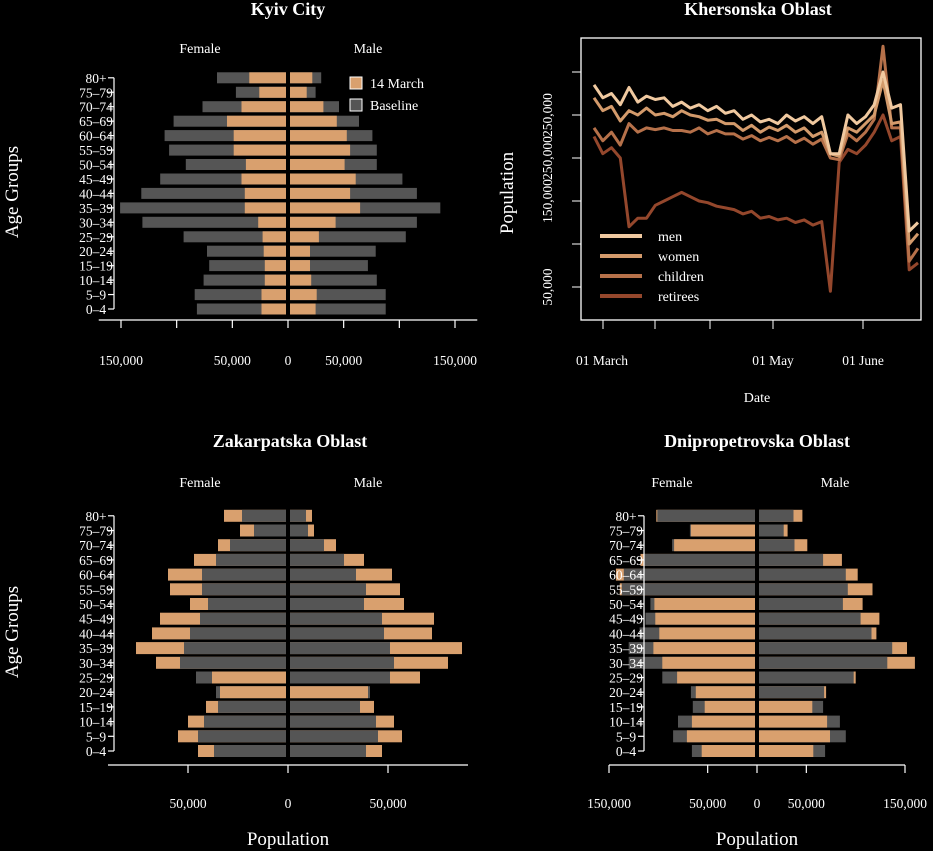  Describe the element at coordinates (626, 560) in the screenshot. I see `y-tick-label: 65–69` at that location.